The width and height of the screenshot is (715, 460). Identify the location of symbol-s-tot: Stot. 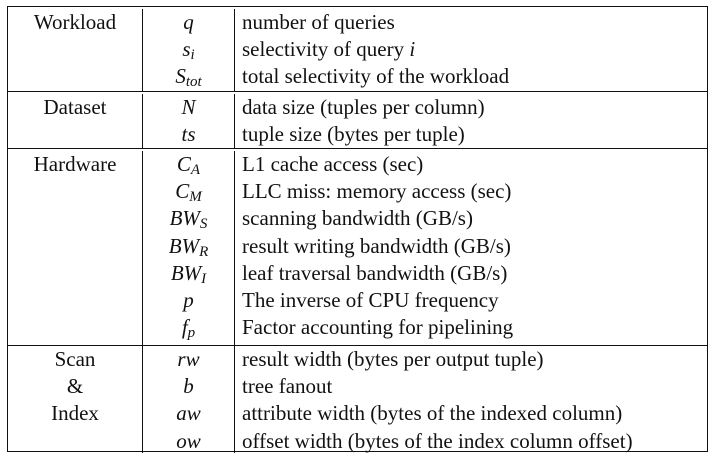
(188, 77).